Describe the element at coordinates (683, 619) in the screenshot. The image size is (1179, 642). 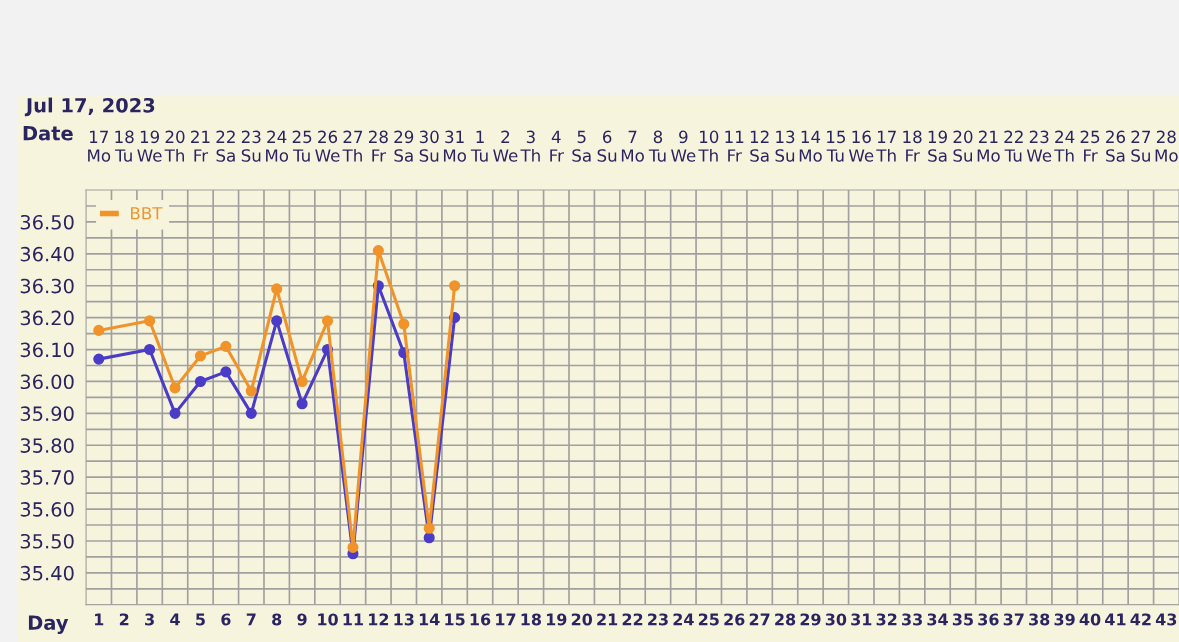
I see `x-tick-label: 24` at that location.